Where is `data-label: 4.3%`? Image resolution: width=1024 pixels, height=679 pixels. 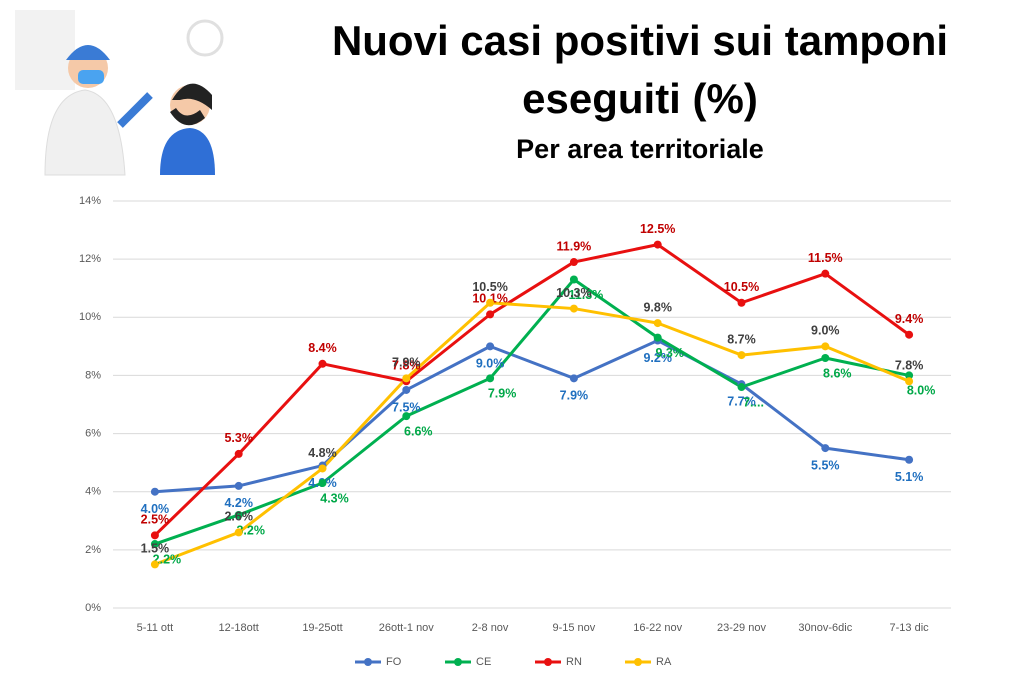
data-label: 4.3% is located at coordinates (334, 498).